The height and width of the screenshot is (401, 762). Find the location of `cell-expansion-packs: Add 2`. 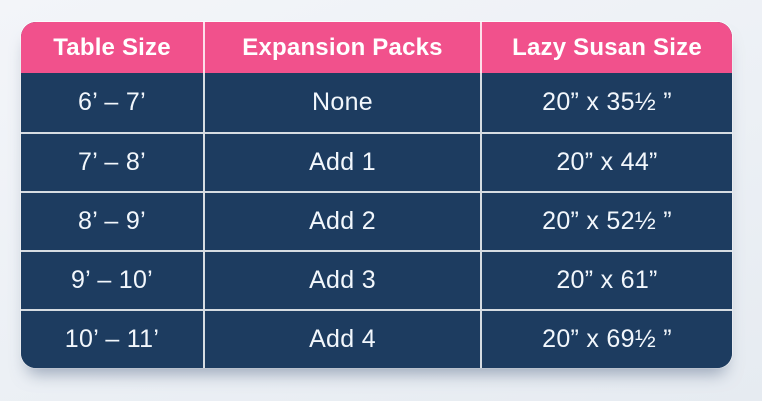

cell-expansion-packs: Add 2 is located at coordinates (343, 220).